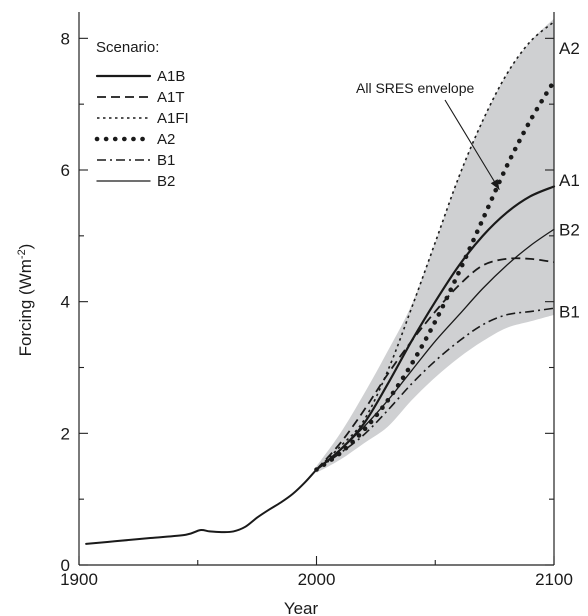 This screenshot has width=588, height=616. Describe the element at coordinates (25, 247) in the screenshot. I see `y-axis-title-close: )` at that location.